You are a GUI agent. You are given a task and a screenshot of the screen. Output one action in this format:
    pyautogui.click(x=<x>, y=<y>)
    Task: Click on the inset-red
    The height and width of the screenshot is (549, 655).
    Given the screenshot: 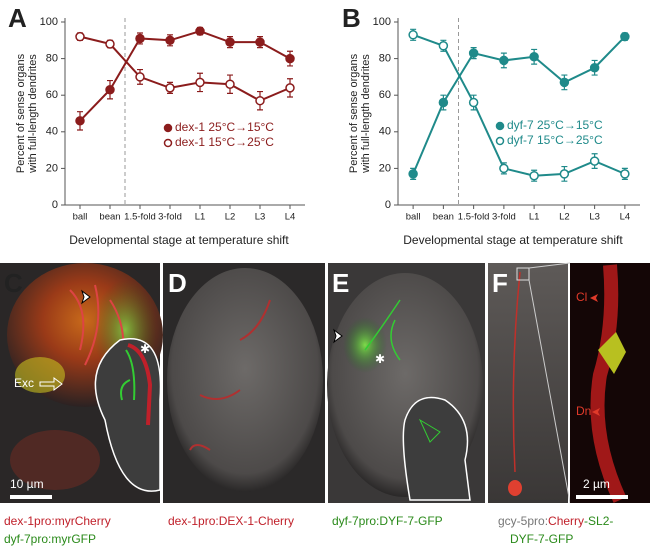 What is the action you would take?
    pyautogui.click(x=140, y=384)
    